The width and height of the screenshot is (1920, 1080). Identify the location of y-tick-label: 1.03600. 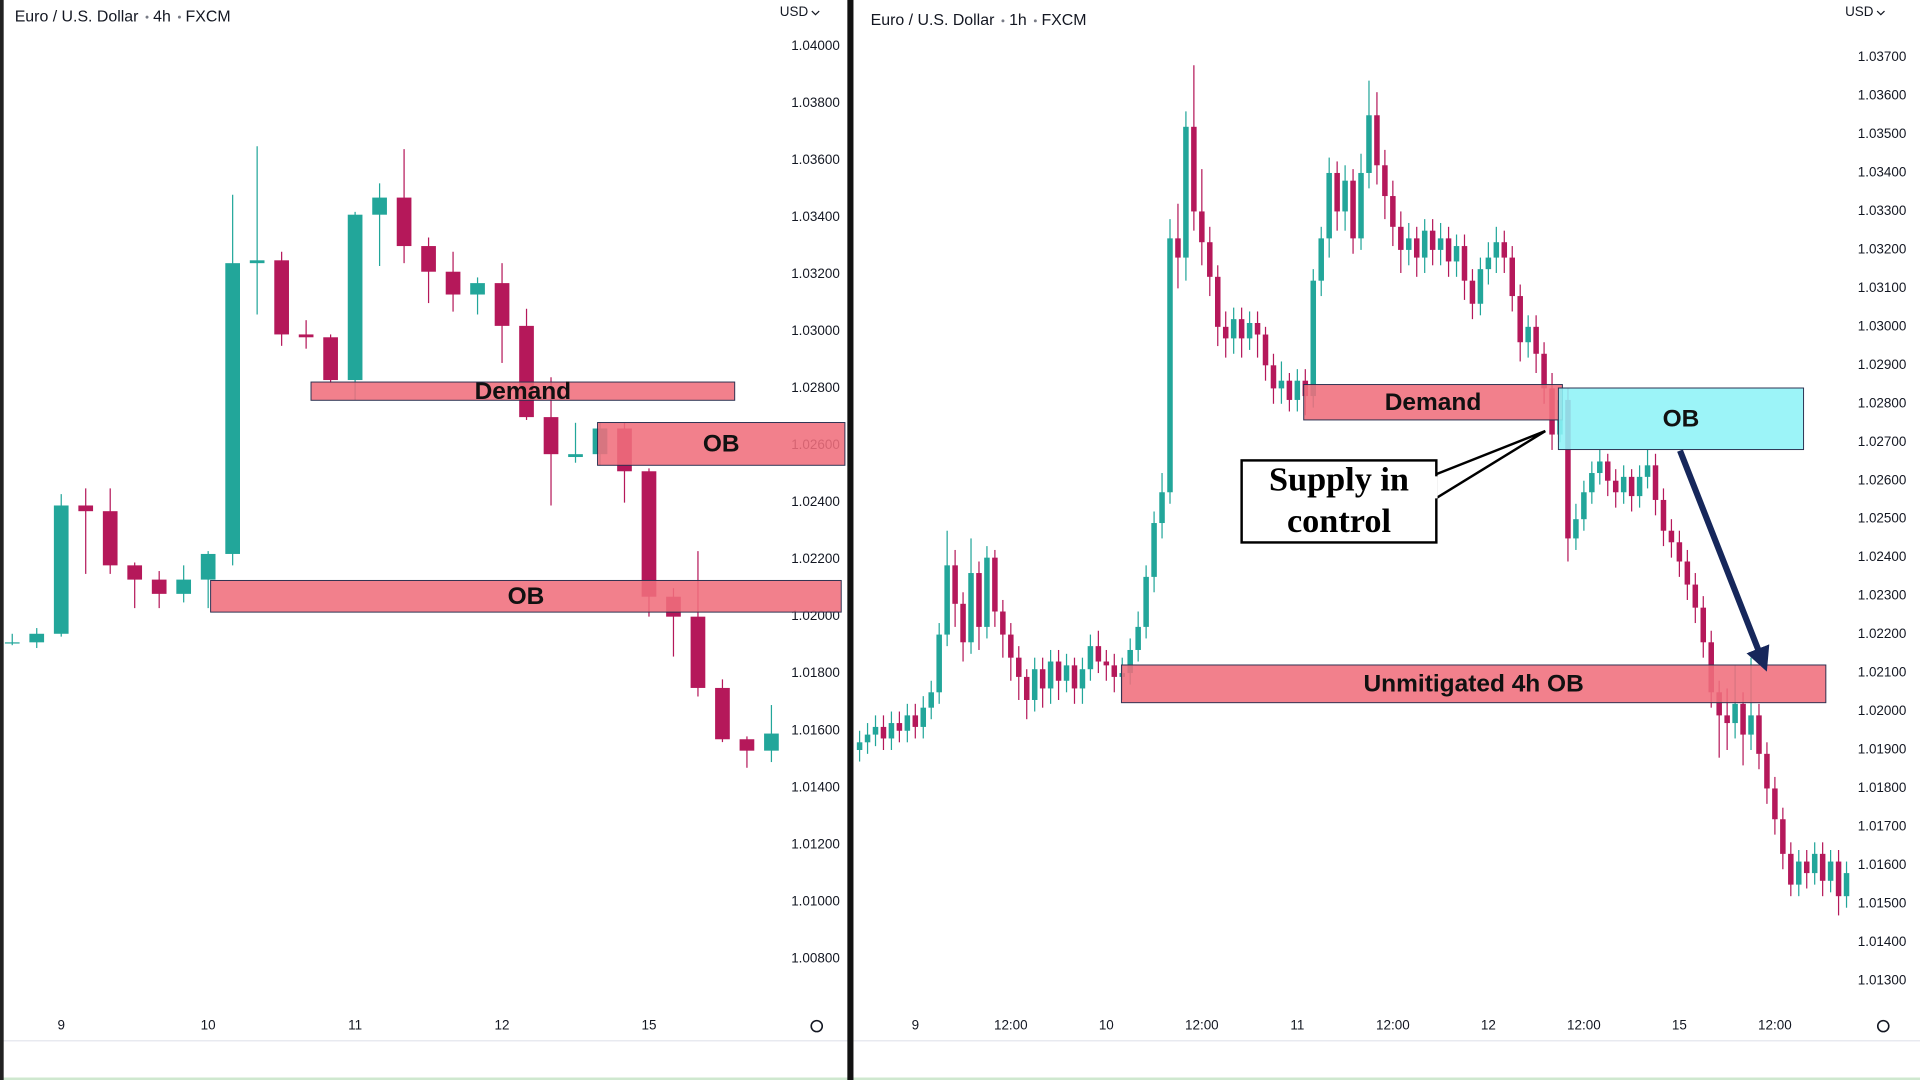
(815, 159).